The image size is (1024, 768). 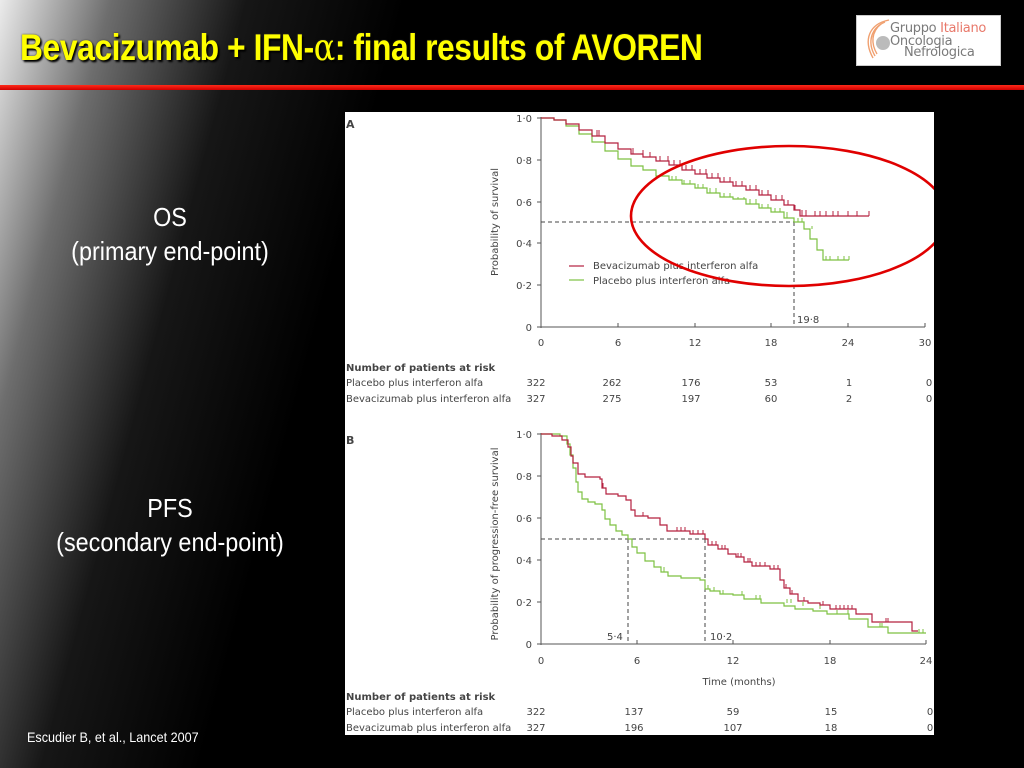 I want to click on panel-b-x-label: Time (months), so click(x=738, y=682).